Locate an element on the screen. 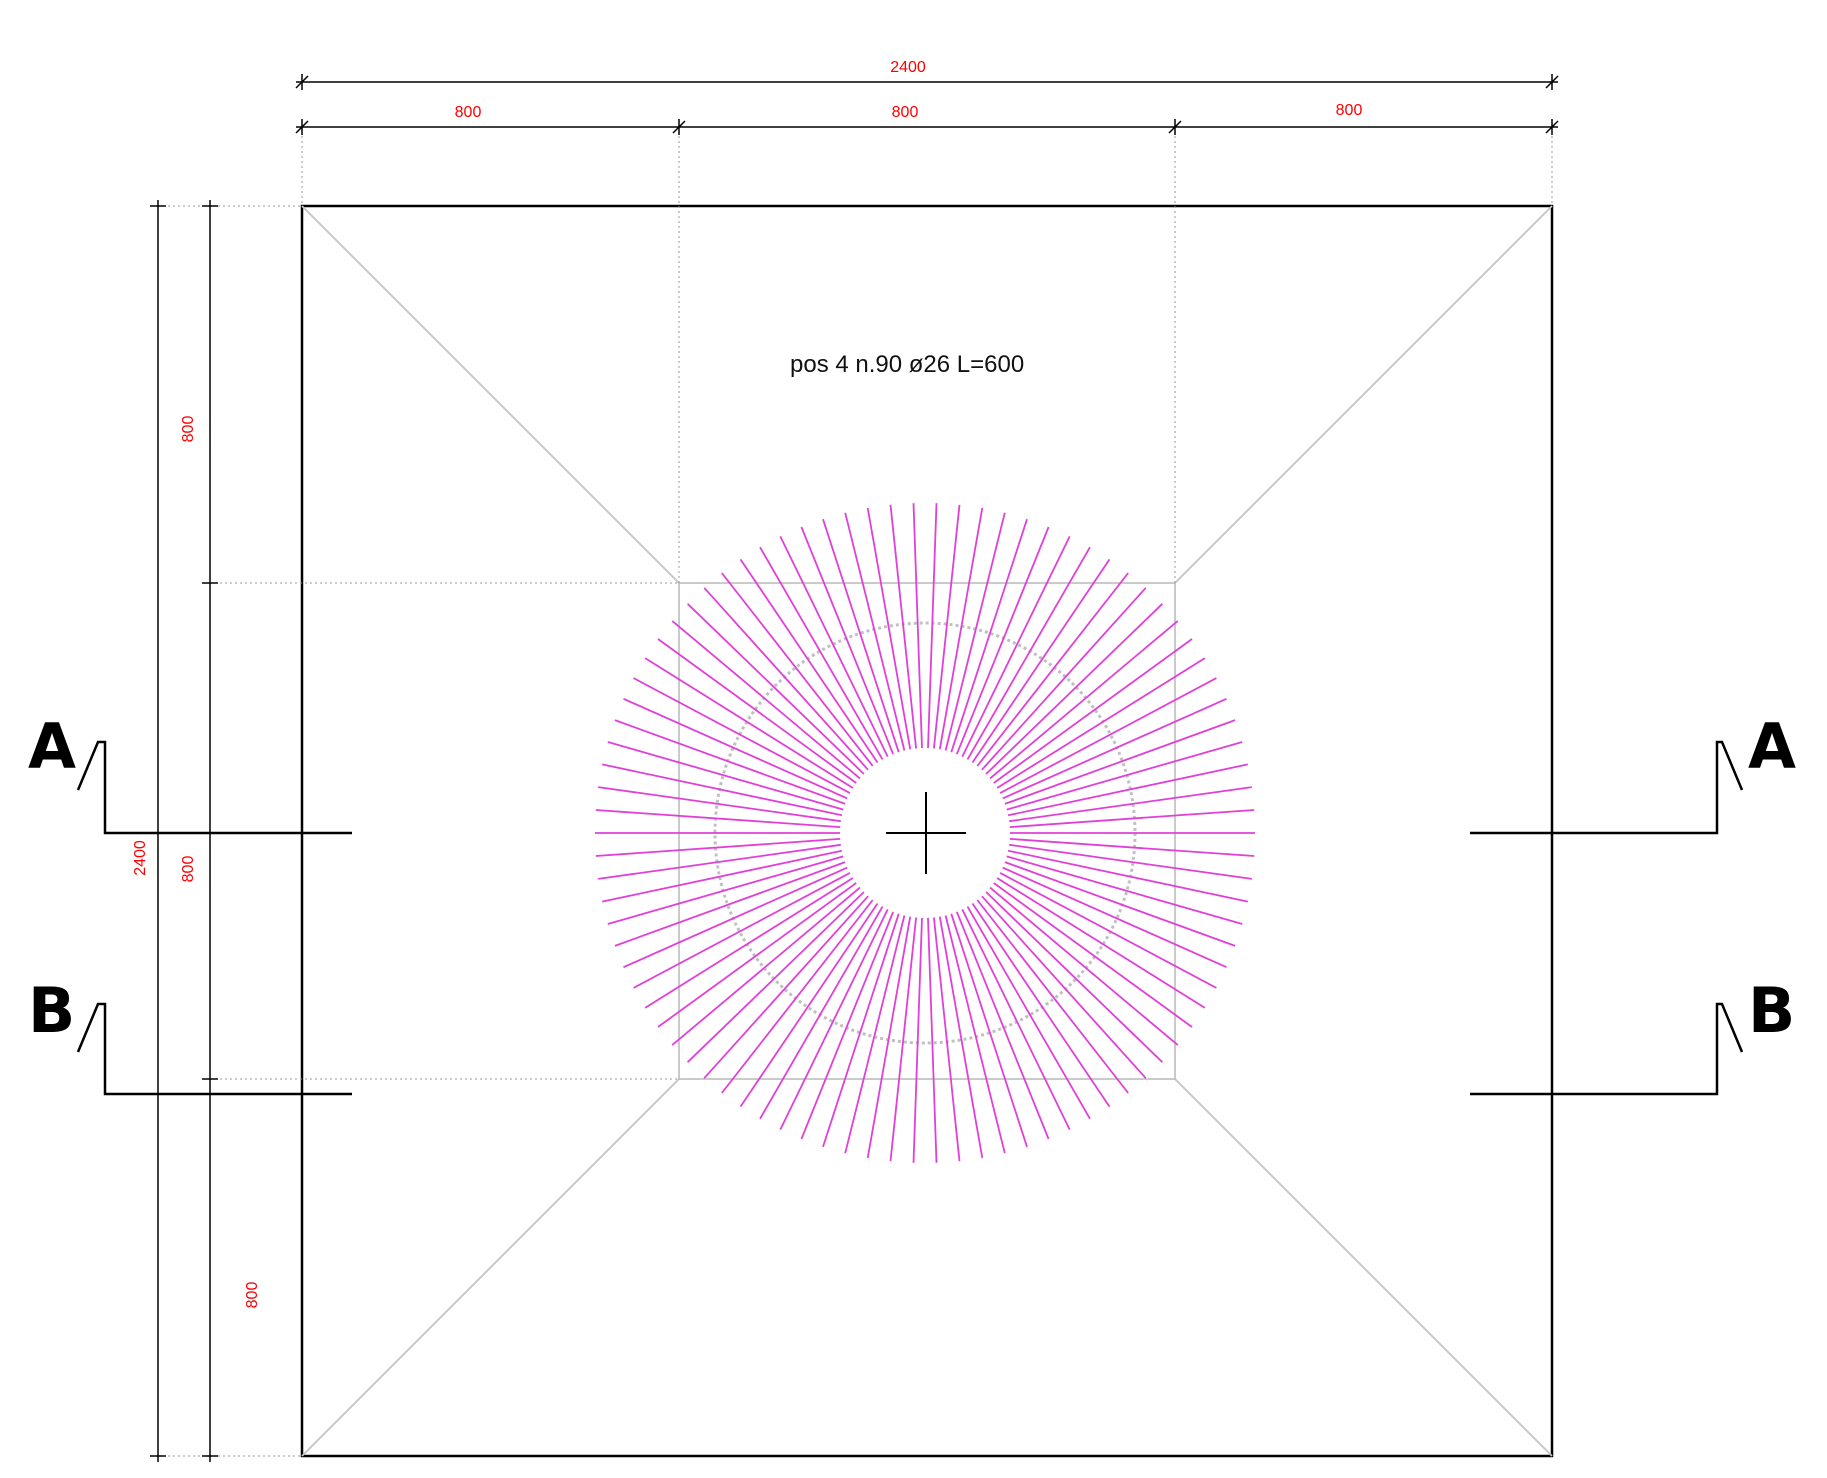  rebar-label: pos 4 n.90 ø26 L=600 is located at coordinates (907, 364).